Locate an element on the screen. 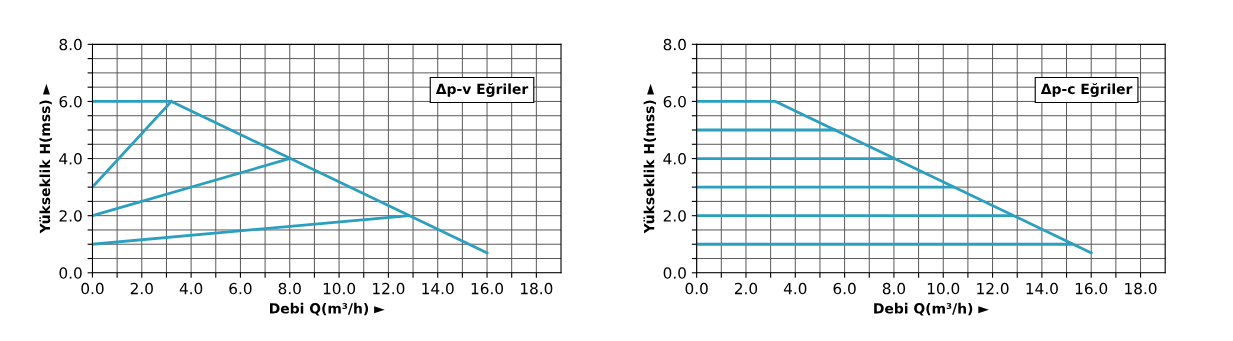 Image resolution: width=1233 pixels, height=341 pixels. annotation: Δp-v Eğriler is located at coordinates (482, 90).